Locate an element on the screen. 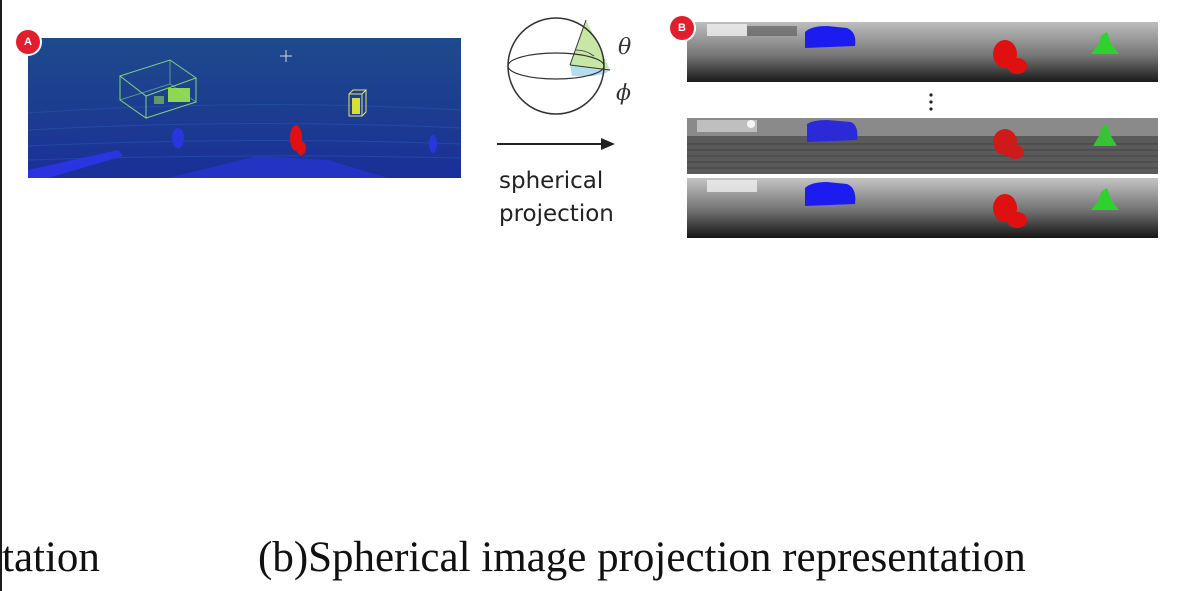 Image resolution: width=1179 pixels, height=591 pixels. cyclist-points is located at coordinates (298, 140).